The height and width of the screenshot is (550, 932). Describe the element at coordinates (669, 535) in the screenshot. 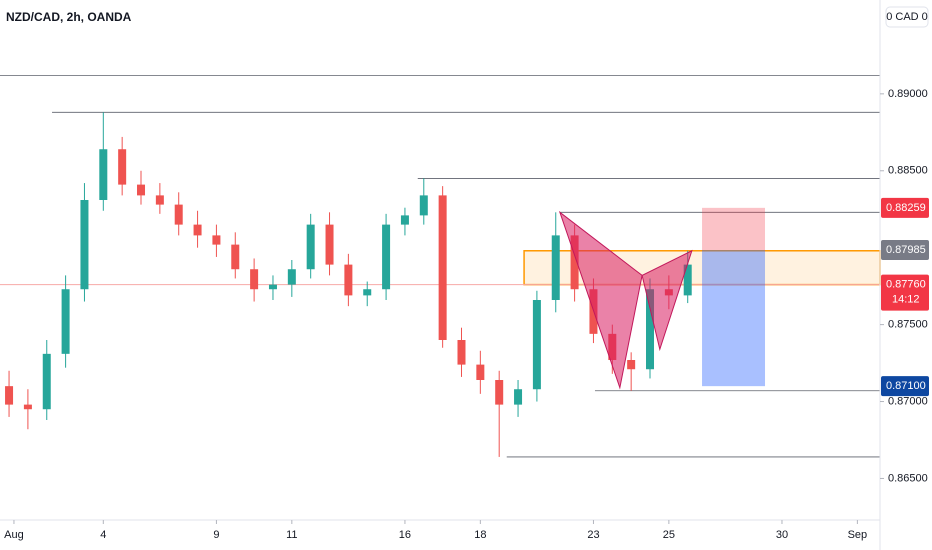

I see `x-tick-label: 25` at that location.